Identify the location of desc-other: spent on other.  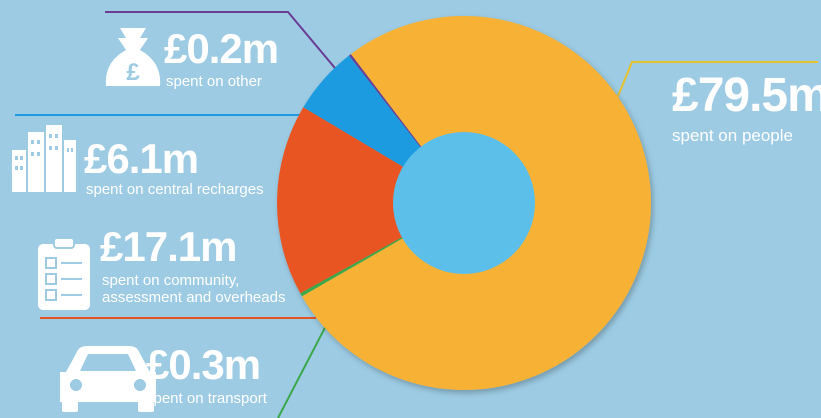
(214, 81).